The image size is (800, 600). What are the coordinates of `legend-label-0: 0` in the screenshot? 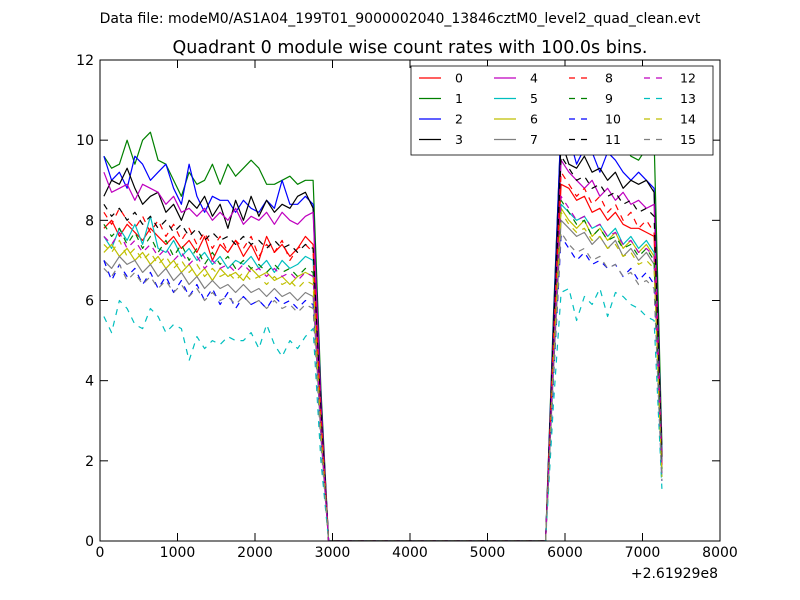 It's located at (459, 78).